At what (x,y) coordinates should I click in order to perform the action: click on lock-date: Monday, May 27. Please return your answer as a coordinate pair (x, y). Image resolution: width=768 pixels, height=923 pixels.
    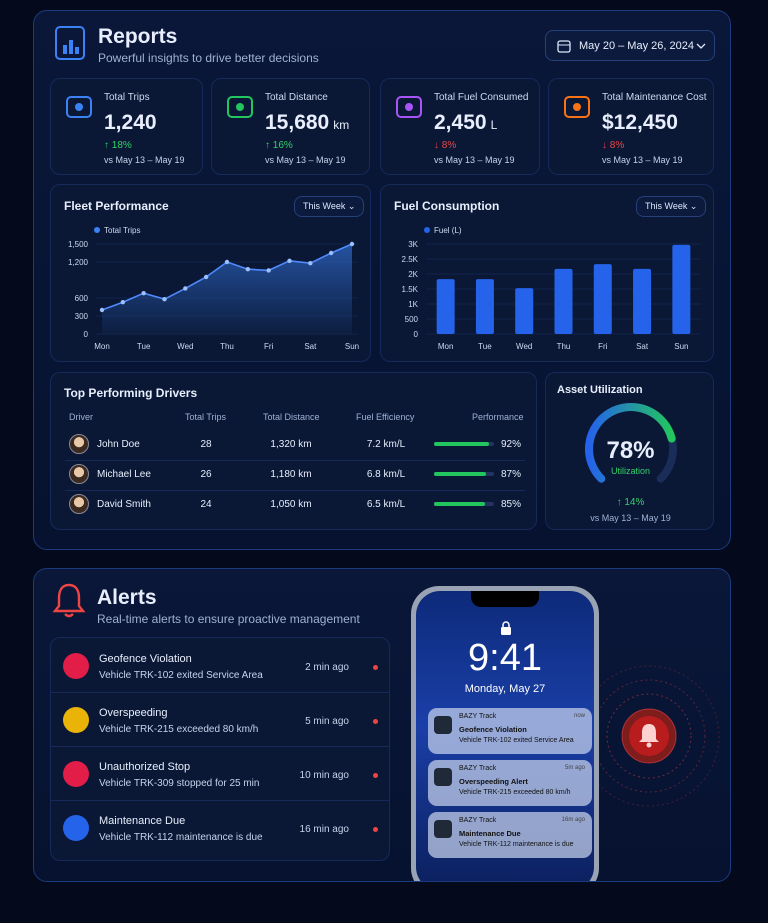
    Looking at the image, I should click on (505, 689).